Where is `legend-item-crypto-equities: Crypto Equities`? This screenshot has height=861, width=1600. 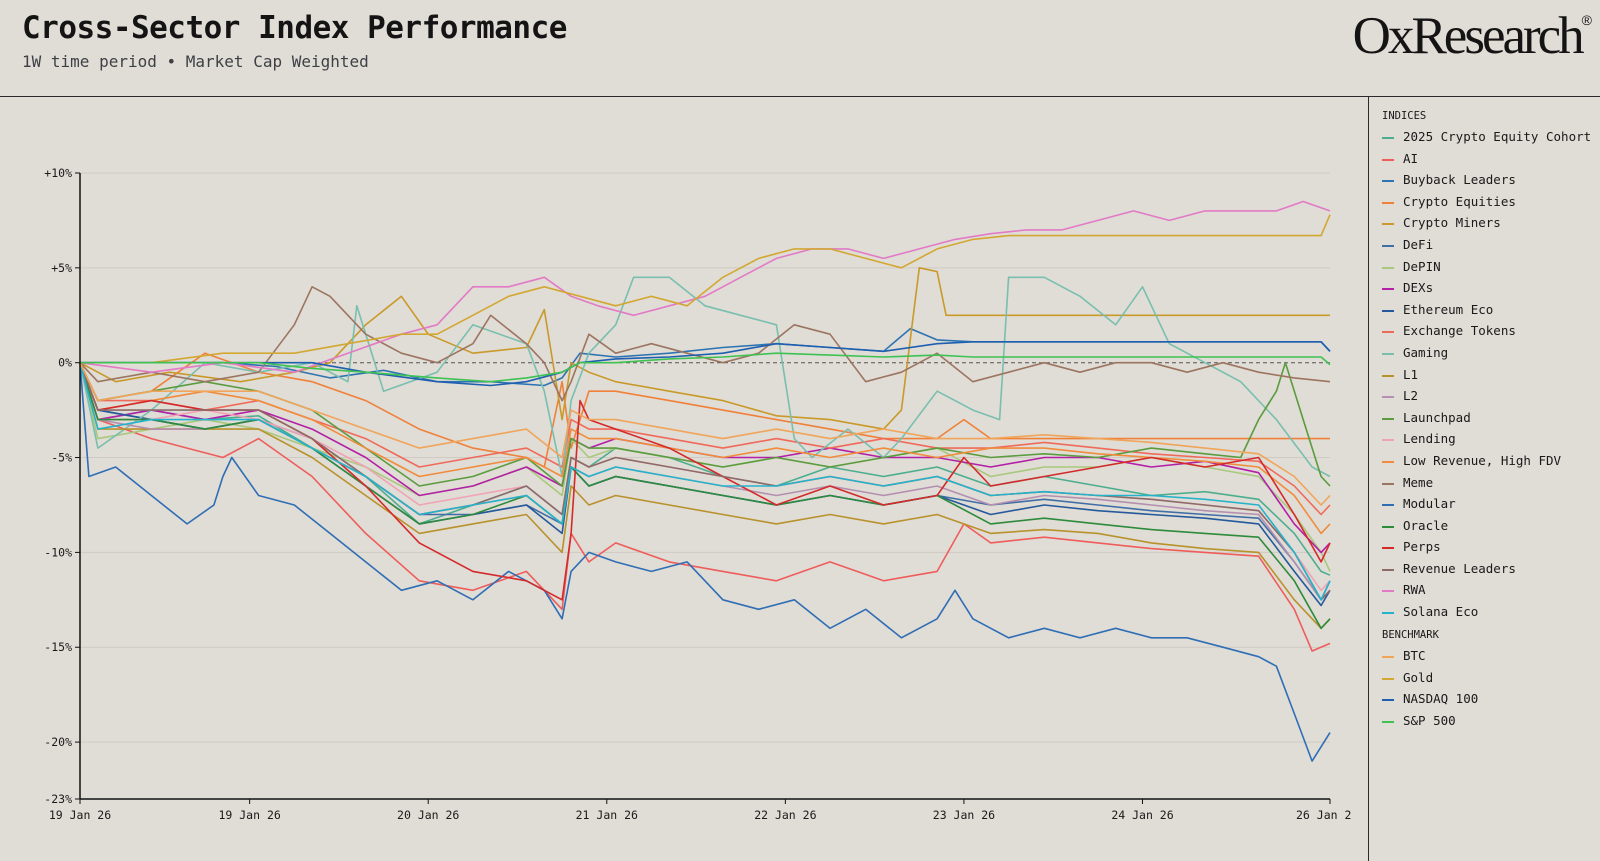
legend-item-crypto-equities: Crypto Equities is located at coordinates (1487, 202).